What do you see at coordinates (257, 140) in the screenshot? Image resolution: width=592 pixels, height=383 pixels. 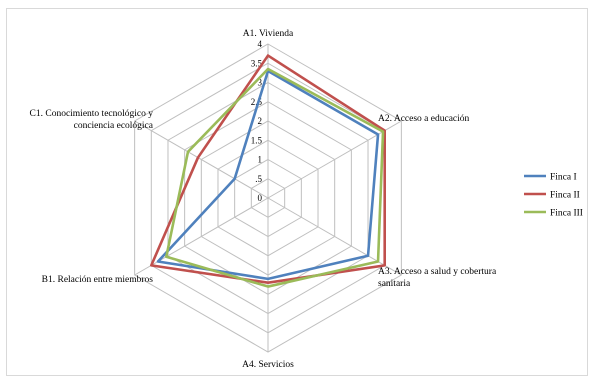 I see `tick-label: 1.5` at bounding box center [257, 140].